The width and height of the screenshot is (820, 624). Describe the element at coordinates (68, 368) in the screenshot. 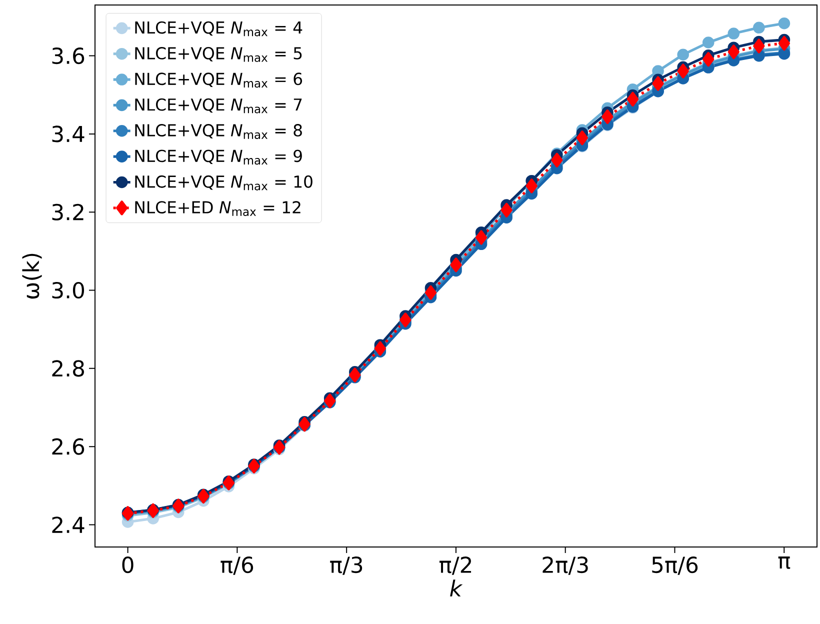

I see `y-tick-label: 2.8` at that location.